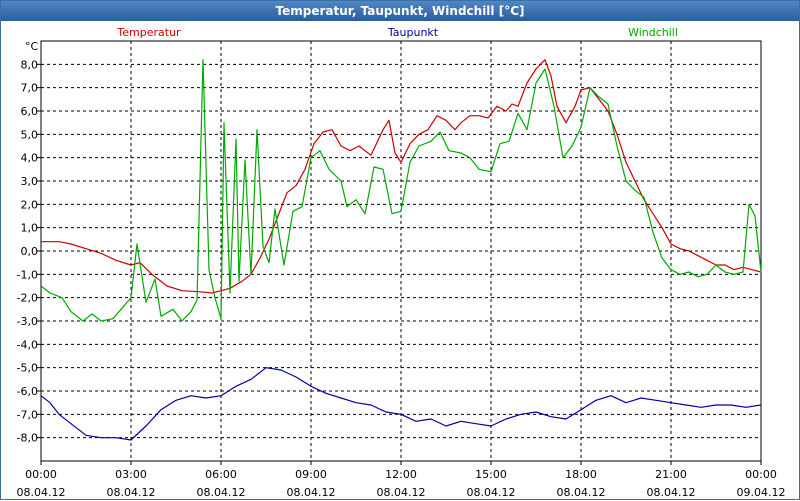  Describe the element at coordinates (413, 32) in the screenshot. I see `legend-taupunkt: Taupunkt` at that location.